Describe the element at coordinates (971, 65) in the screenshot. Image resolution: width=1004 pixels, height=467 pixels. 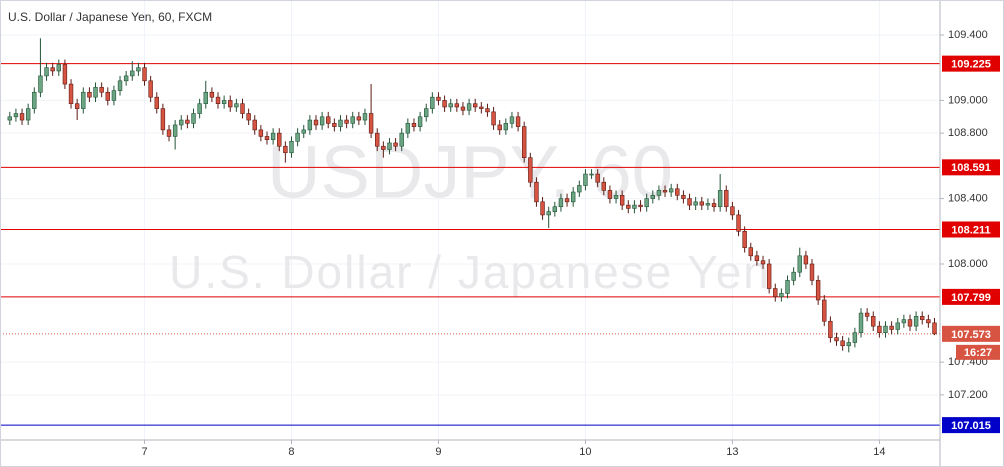
I see `level-label: 109.225` at that location.